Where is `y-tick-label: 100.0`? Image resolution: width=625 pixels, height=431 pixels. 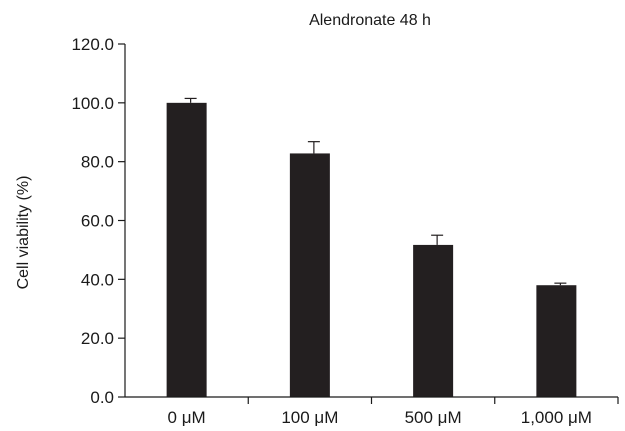
y-tick-label: 100.0 is located at coordinates (92, 103).